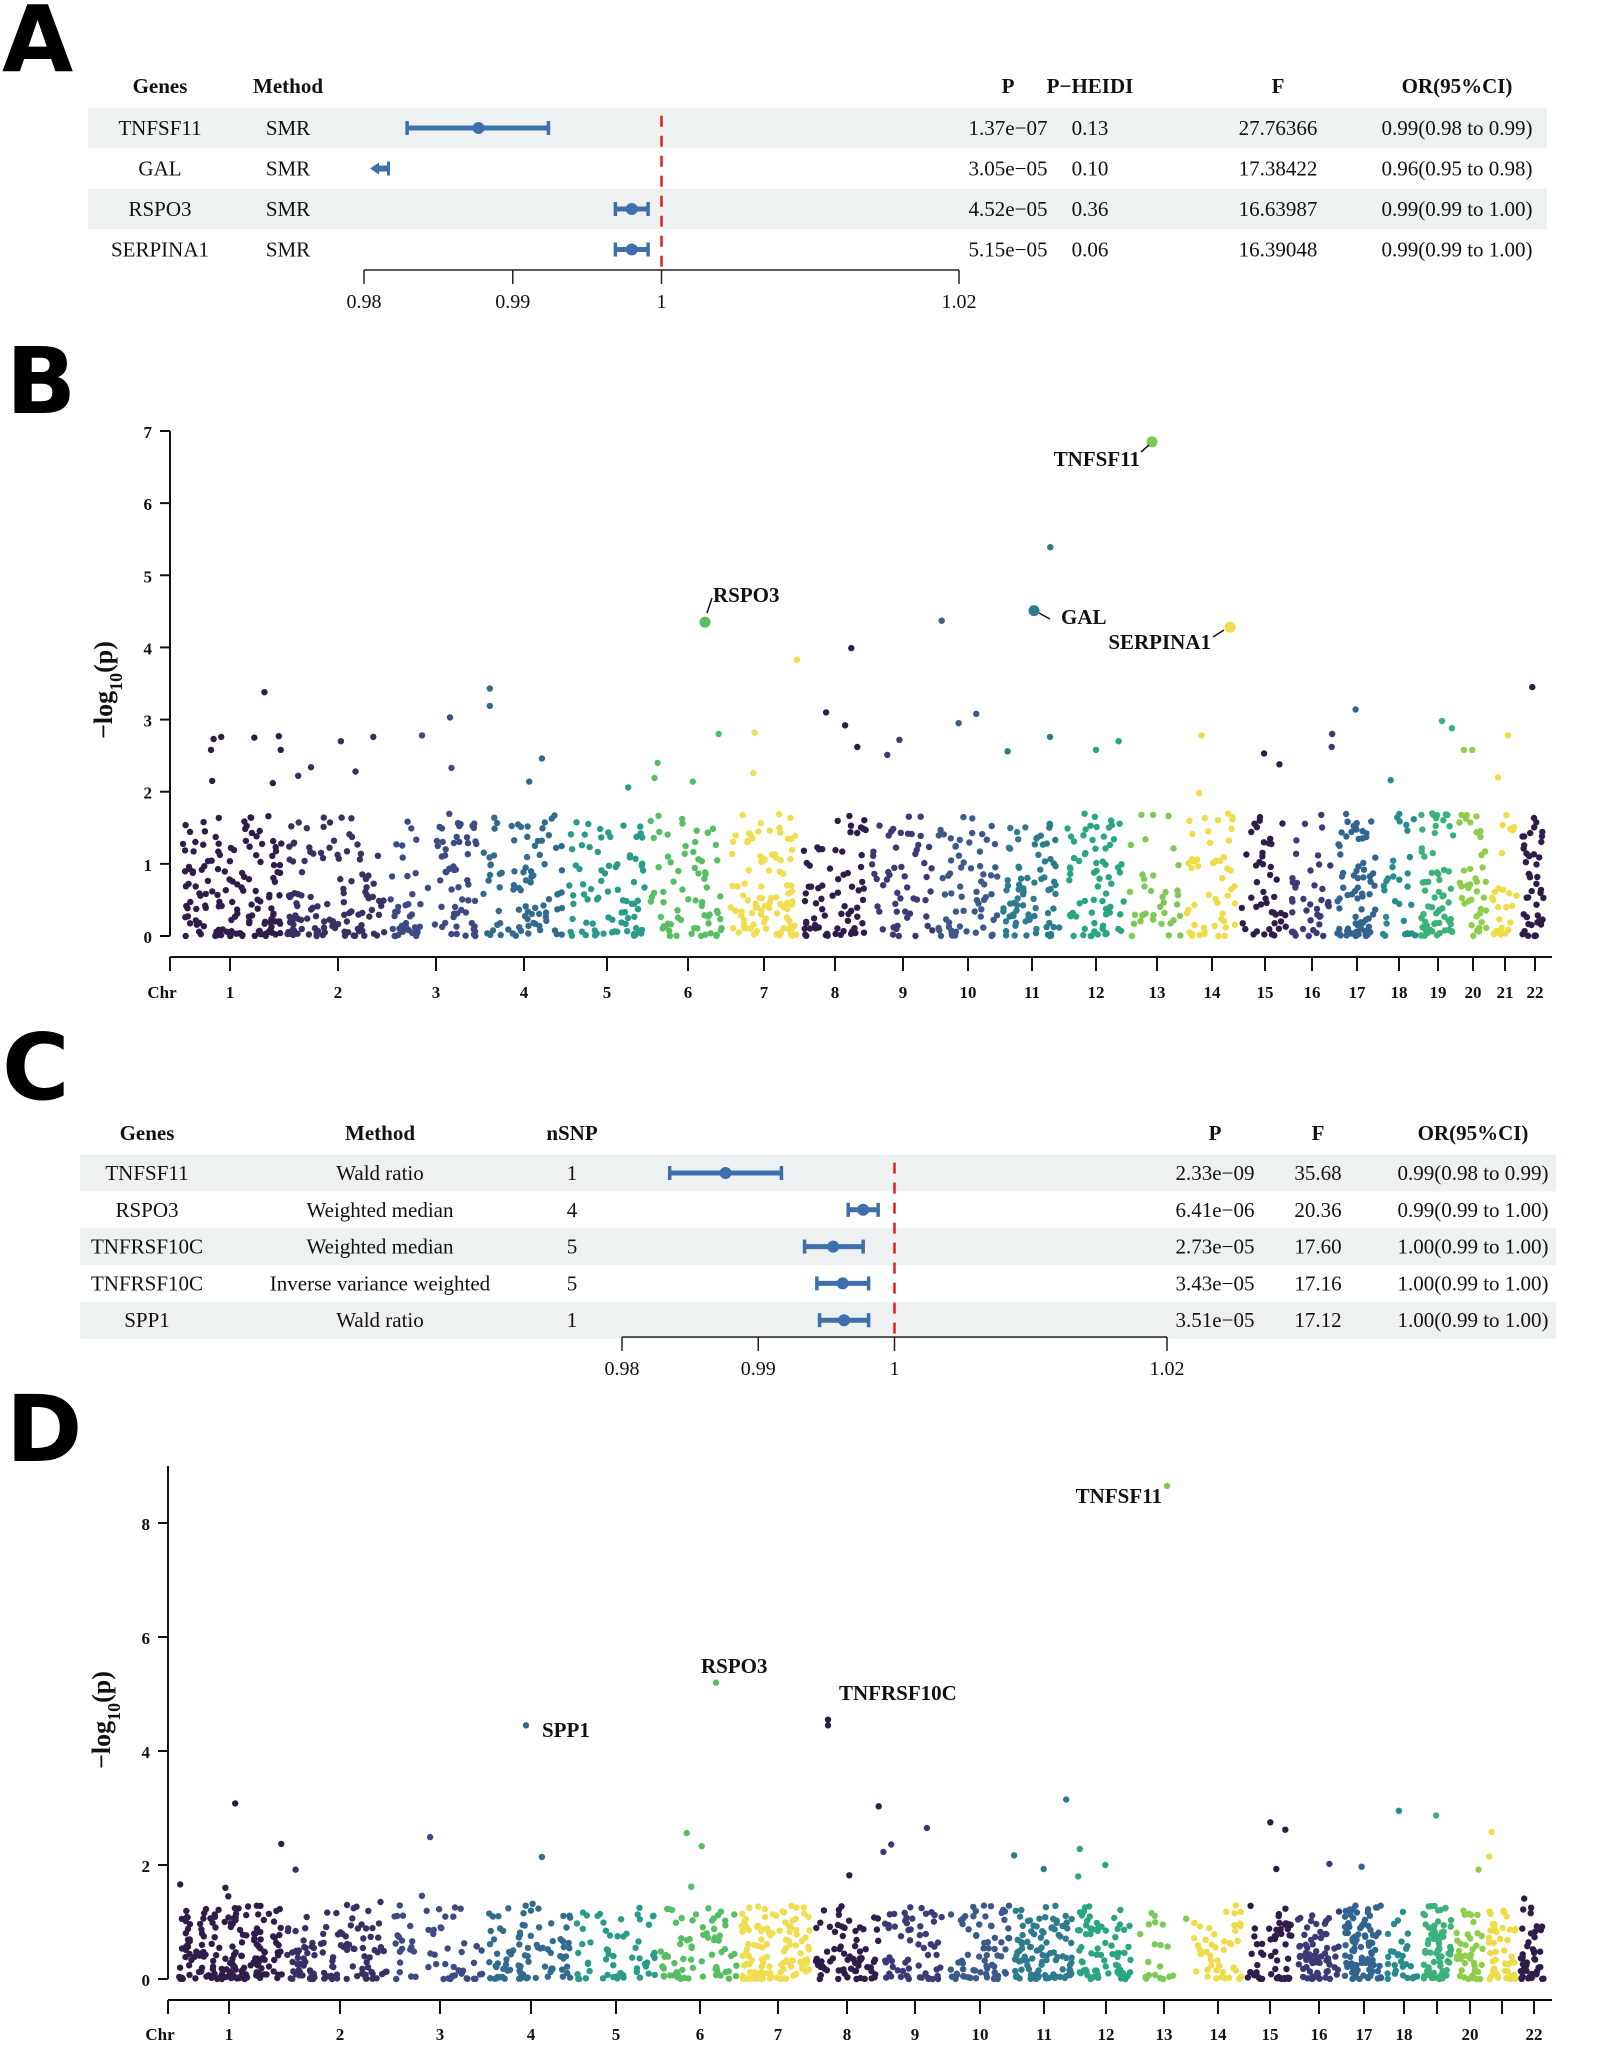 Image resolution: width=1599 pixels, height=2053 pixels. Describe the element at coordinates (38, 46) in the screenshot. I see `panel-label-a: A` at that location.